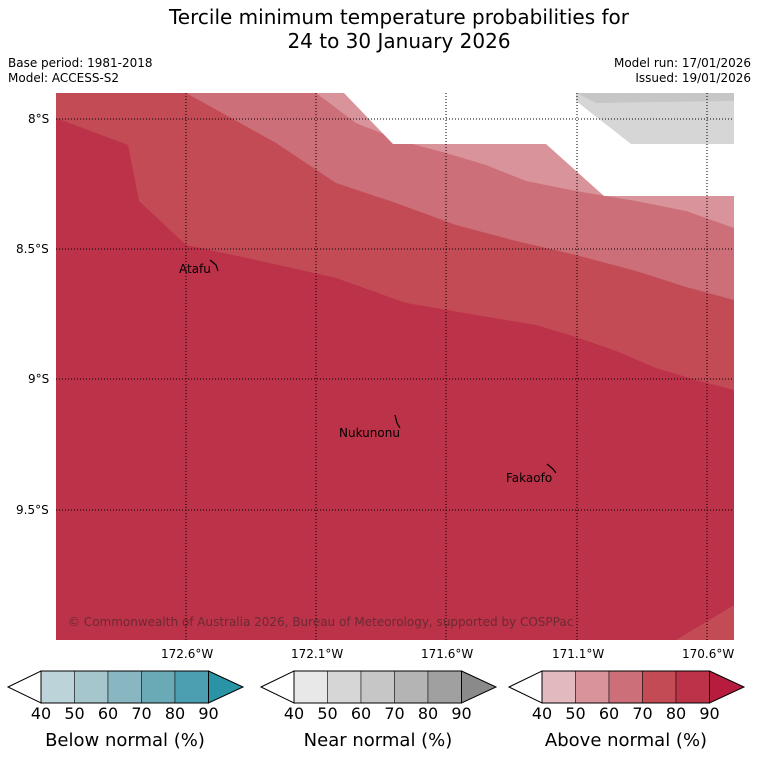 The width and height of the screenshot is (758, 781). What do you see at coordinates (361, 713) in the screenshot?
I see `near-tick-60: 60` at bounding box center [361, 713].